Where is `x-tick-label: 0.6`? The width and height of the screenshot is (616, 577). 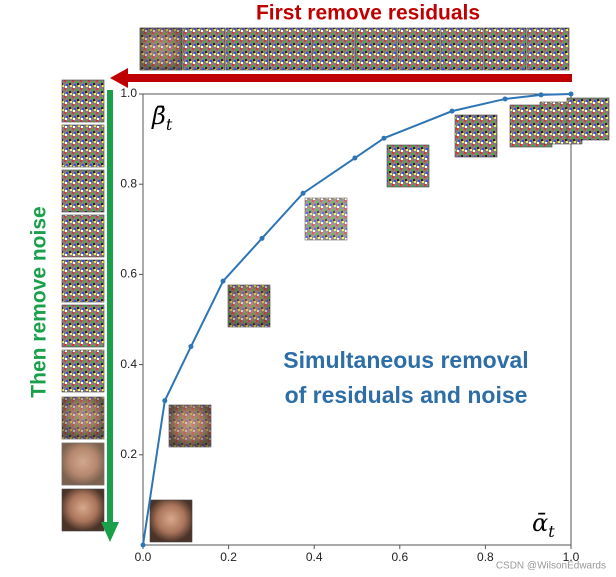 x-tick-label: 0.6 is located at coordinates (399, 557).